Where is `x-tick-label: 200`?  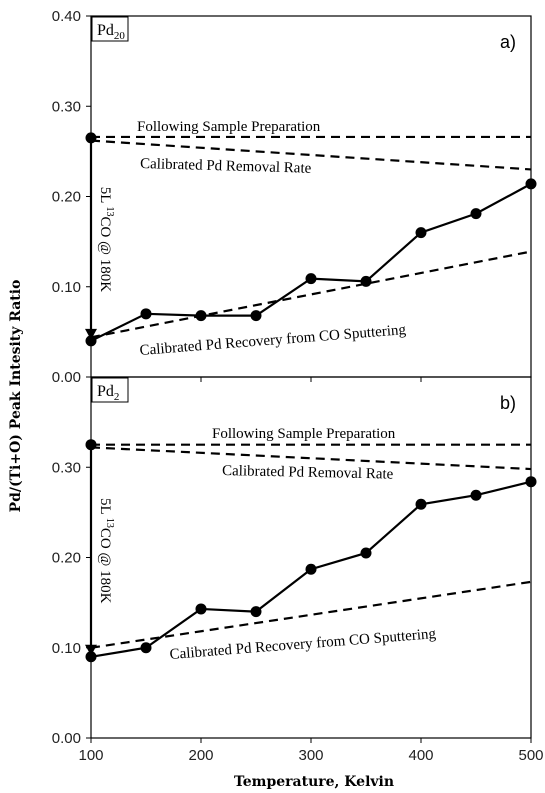 x-tick-label: 200 is located at coordinates (200, 755).